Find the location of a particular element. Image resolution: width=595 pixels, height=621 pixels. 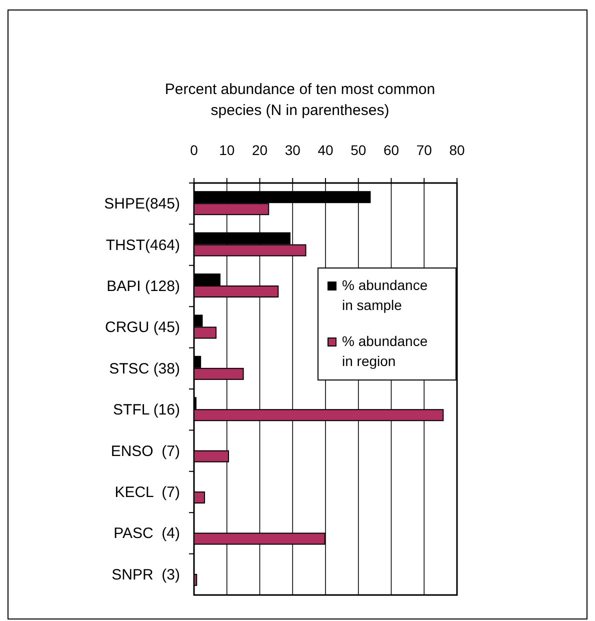

legend-label: % abundance in sample is located at coordinates (385, 295).